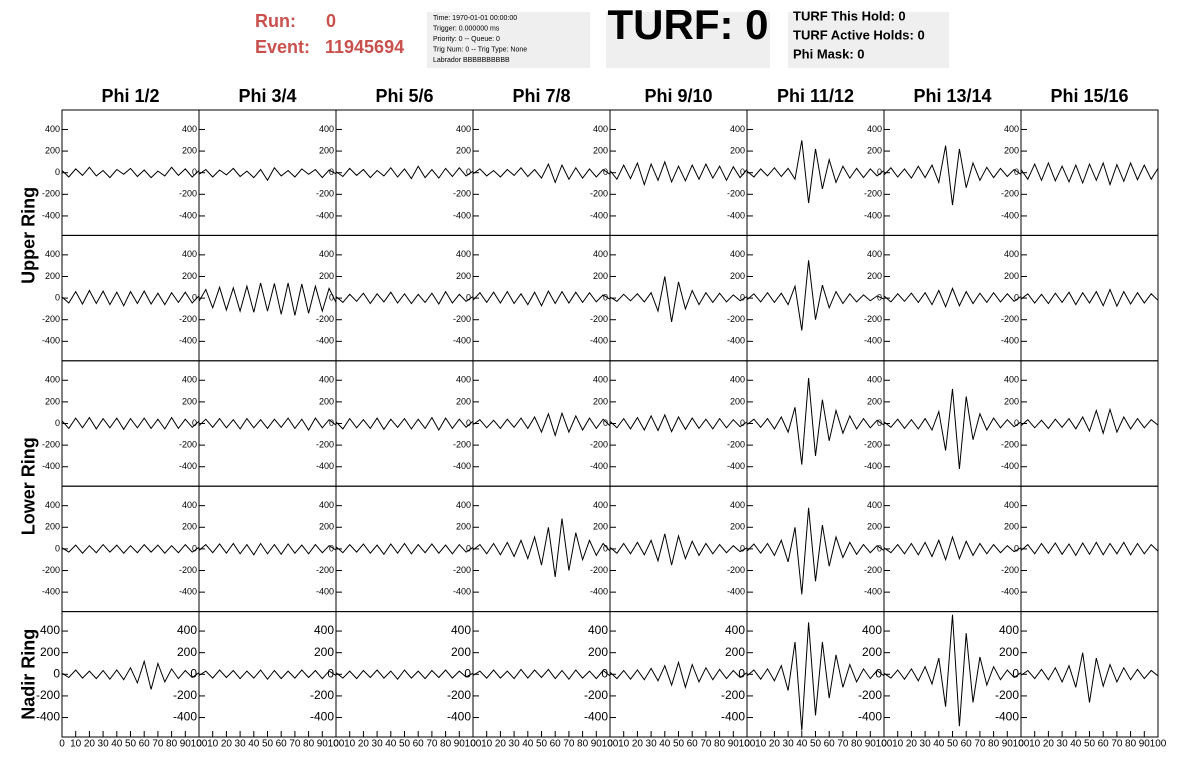 The height and width of the screenshot is (772, 1196). What do you see at coordinates (471, 60) in the screenshot?
I see `info-line: Labrador BBBBBBBBBB` at bounding box center [471, 60].